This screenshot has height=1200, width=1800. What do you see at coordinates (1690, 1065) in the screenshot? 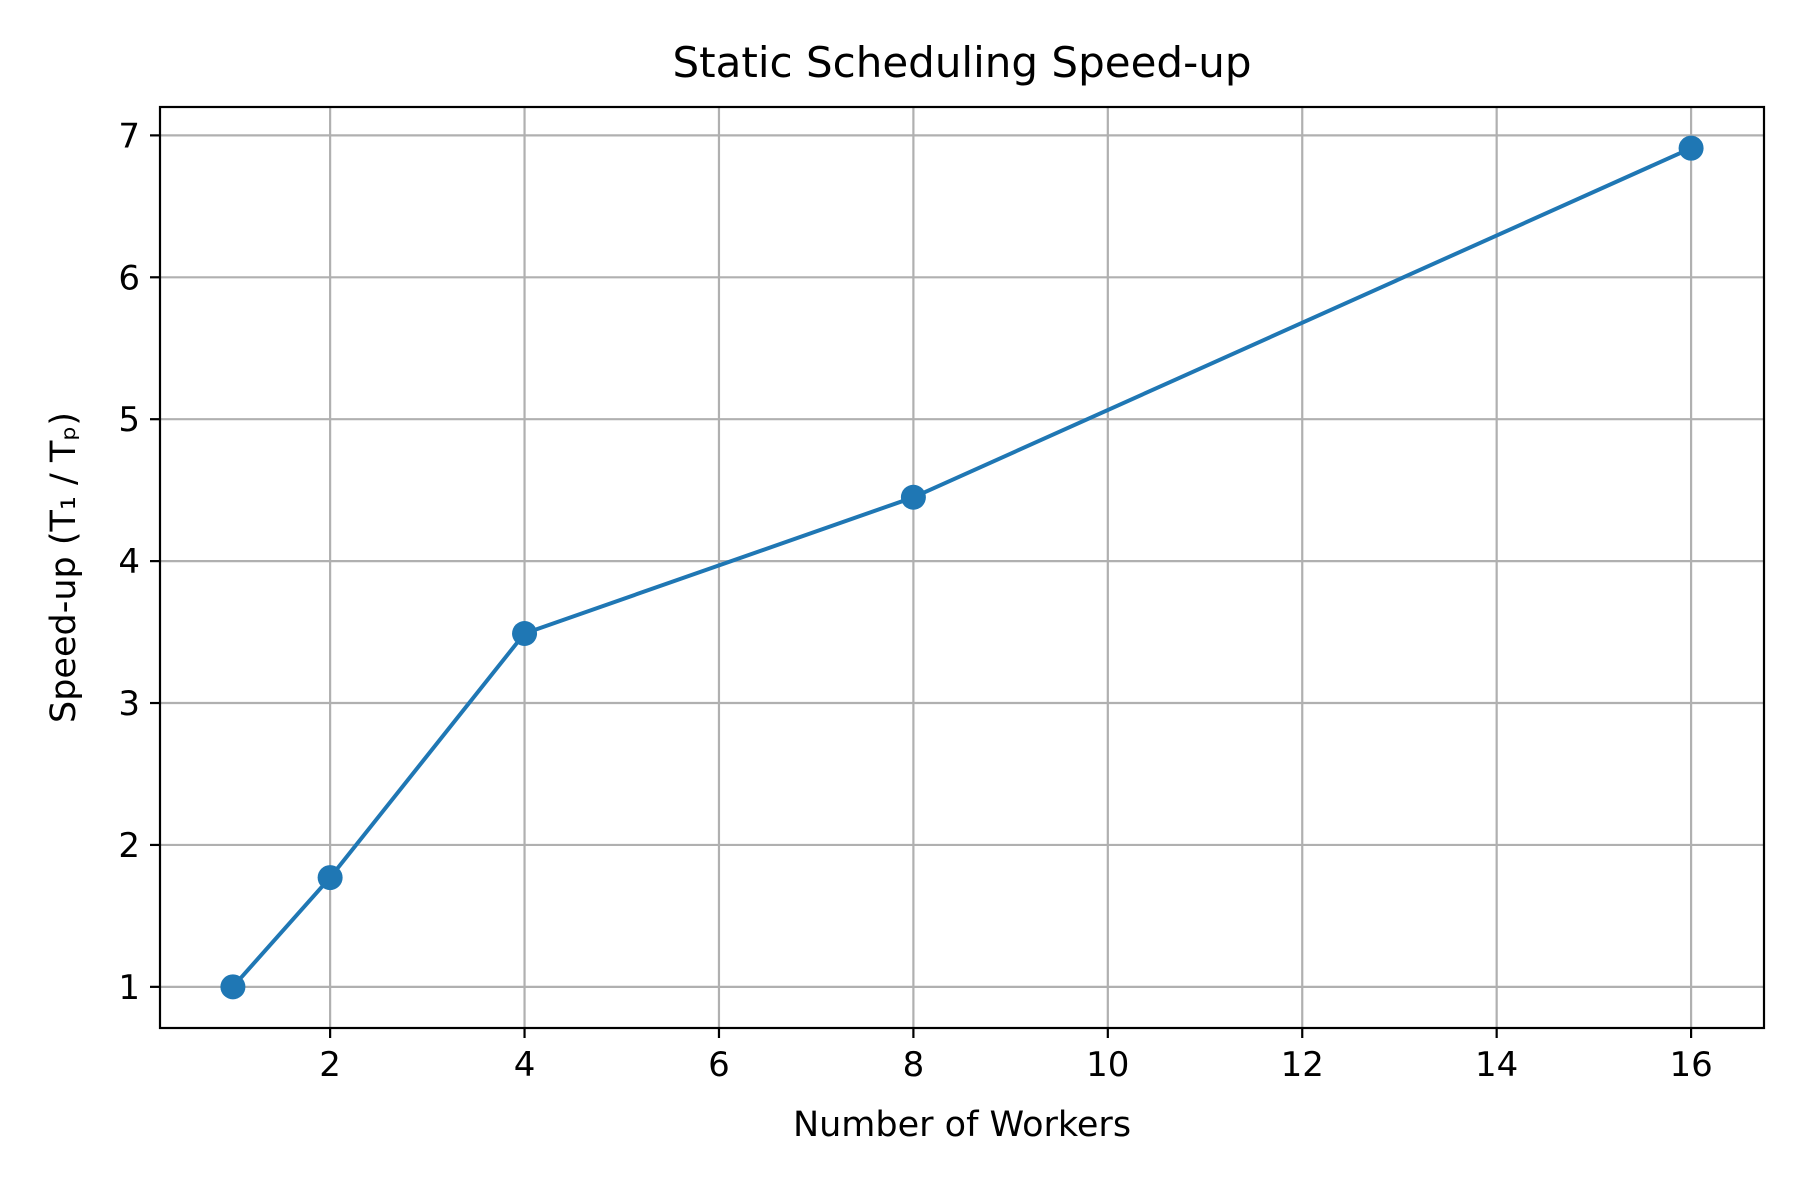
I see `x-tick-label: 16` at bounding box center [1690, 1065].